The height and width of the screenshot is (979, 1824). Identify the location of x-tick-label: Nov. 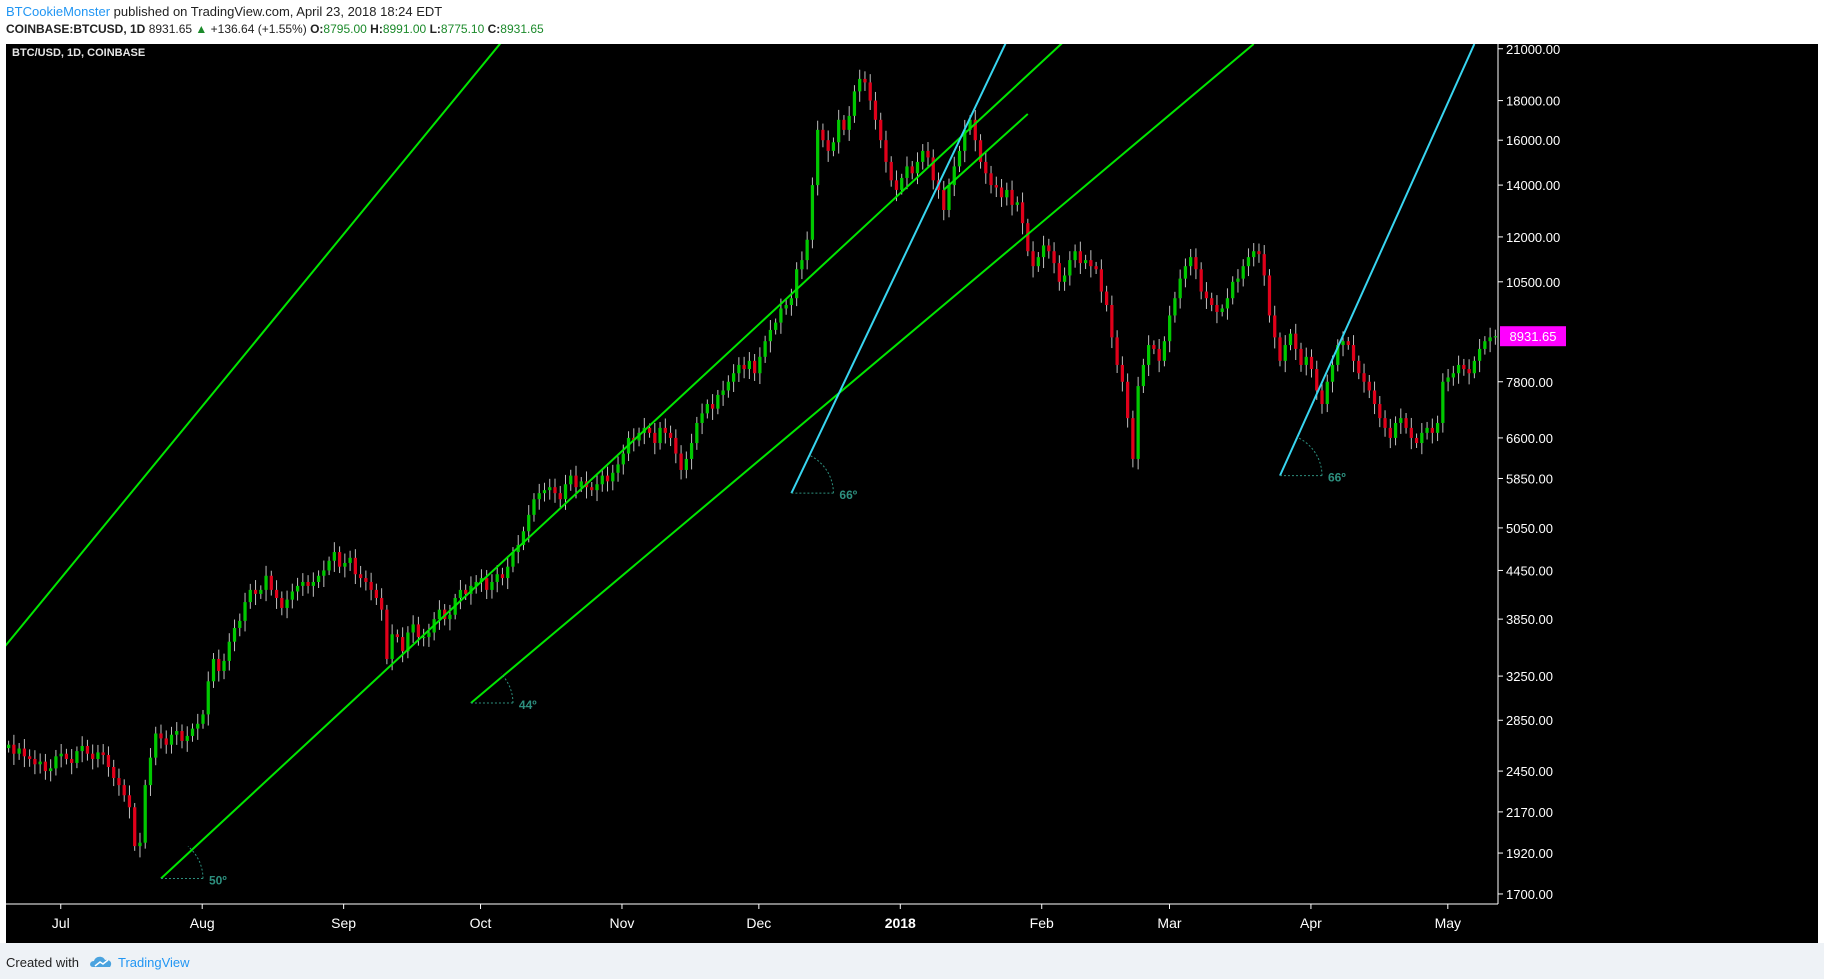
(622, 923).